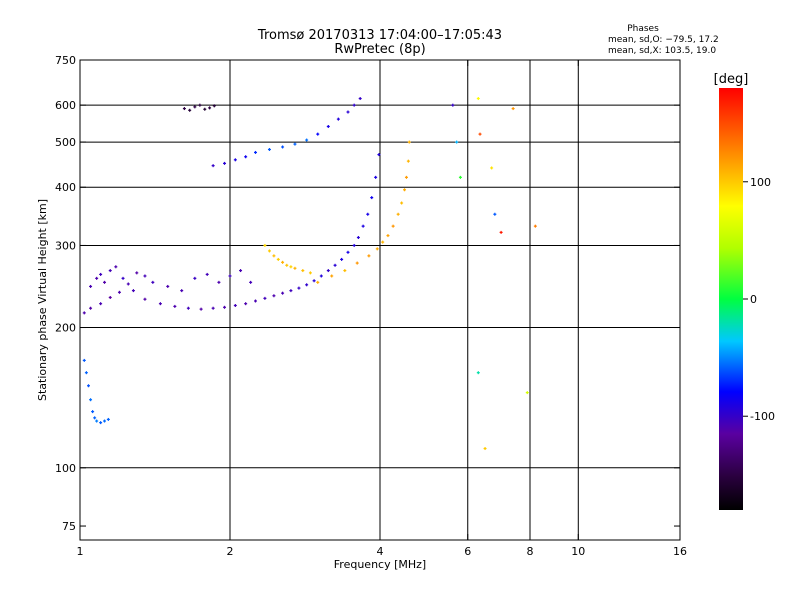 This screenshot has width=800, height=600. Describe the element at coordinates (380, 551) in the screenshot. I see `x-tick-label: 4` at that location.